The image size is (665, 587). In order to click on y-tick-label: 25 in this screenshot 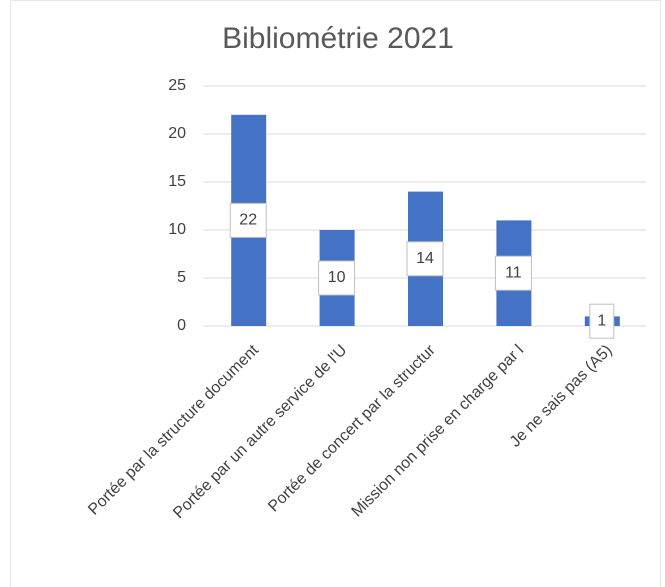, I will do `click(177, 85)`.